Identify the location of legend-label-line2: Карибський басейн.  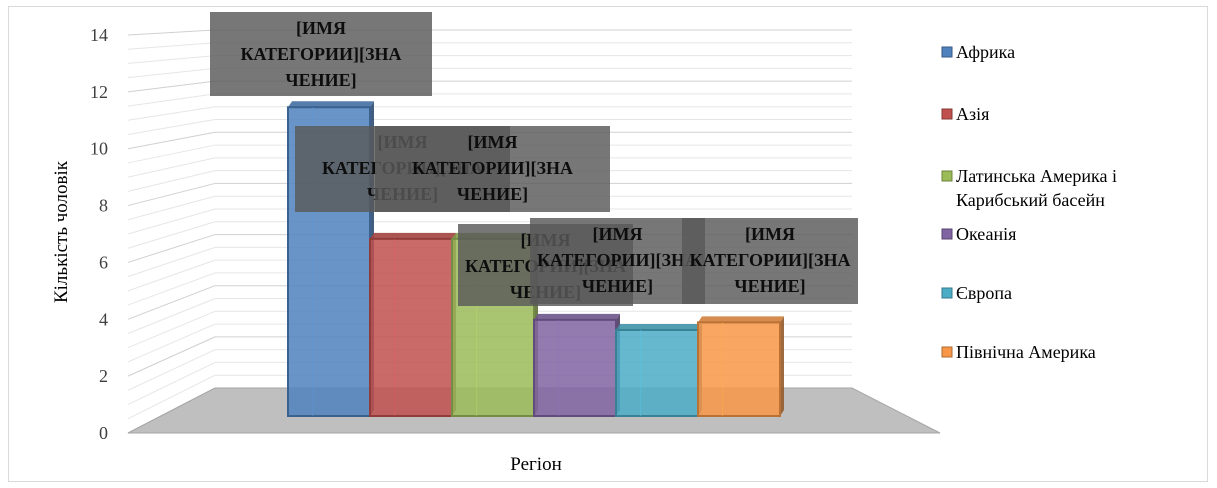
(1030, 200).